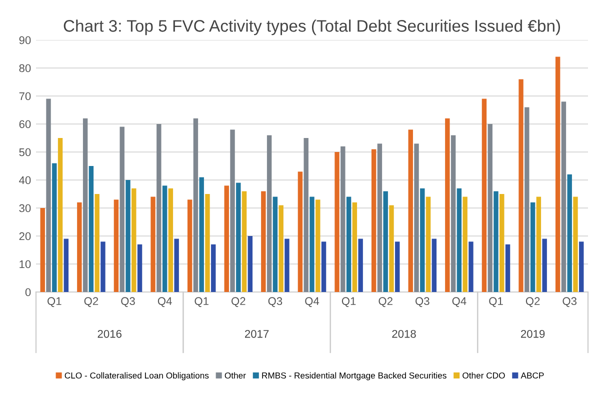  I want to click on legend-label: Other CDO, so click(483, 375).